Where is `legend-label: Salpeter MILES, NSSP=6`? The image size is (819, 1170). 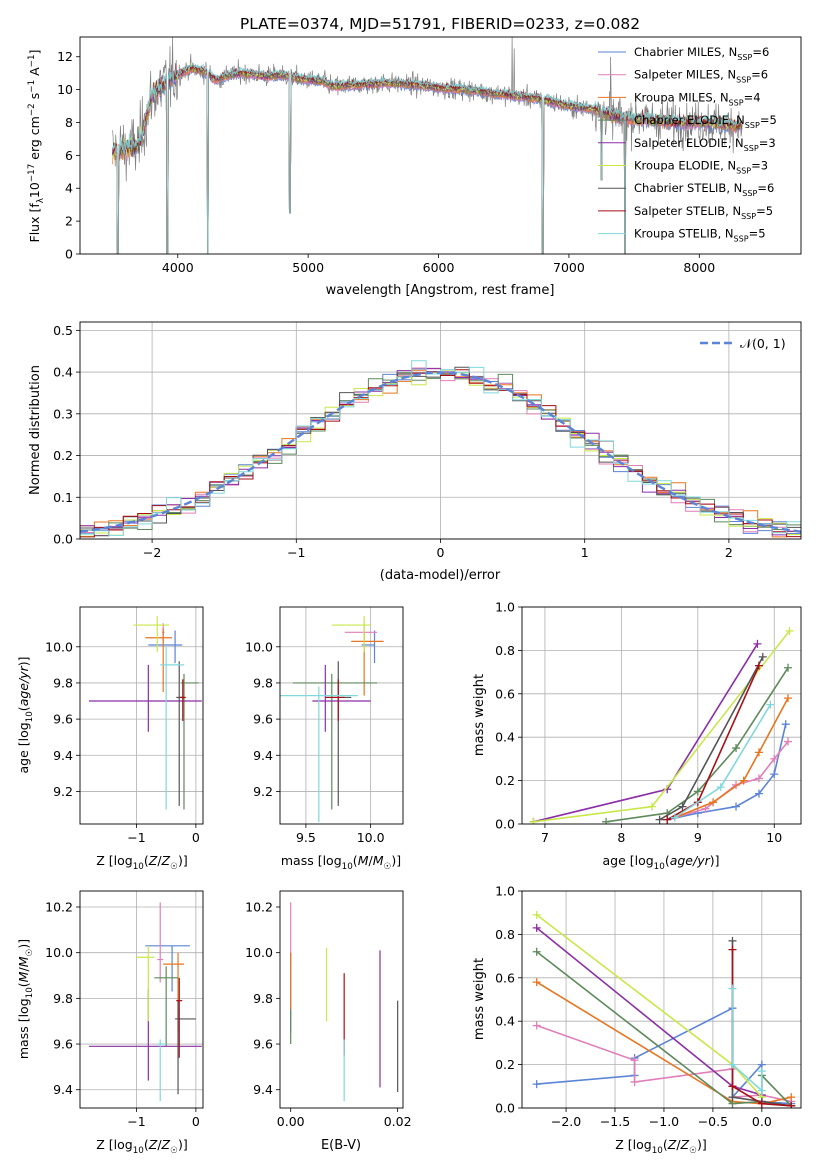 legend-label: Salpeter MILES, NSSP=6 is located at coordinates (701, 76).